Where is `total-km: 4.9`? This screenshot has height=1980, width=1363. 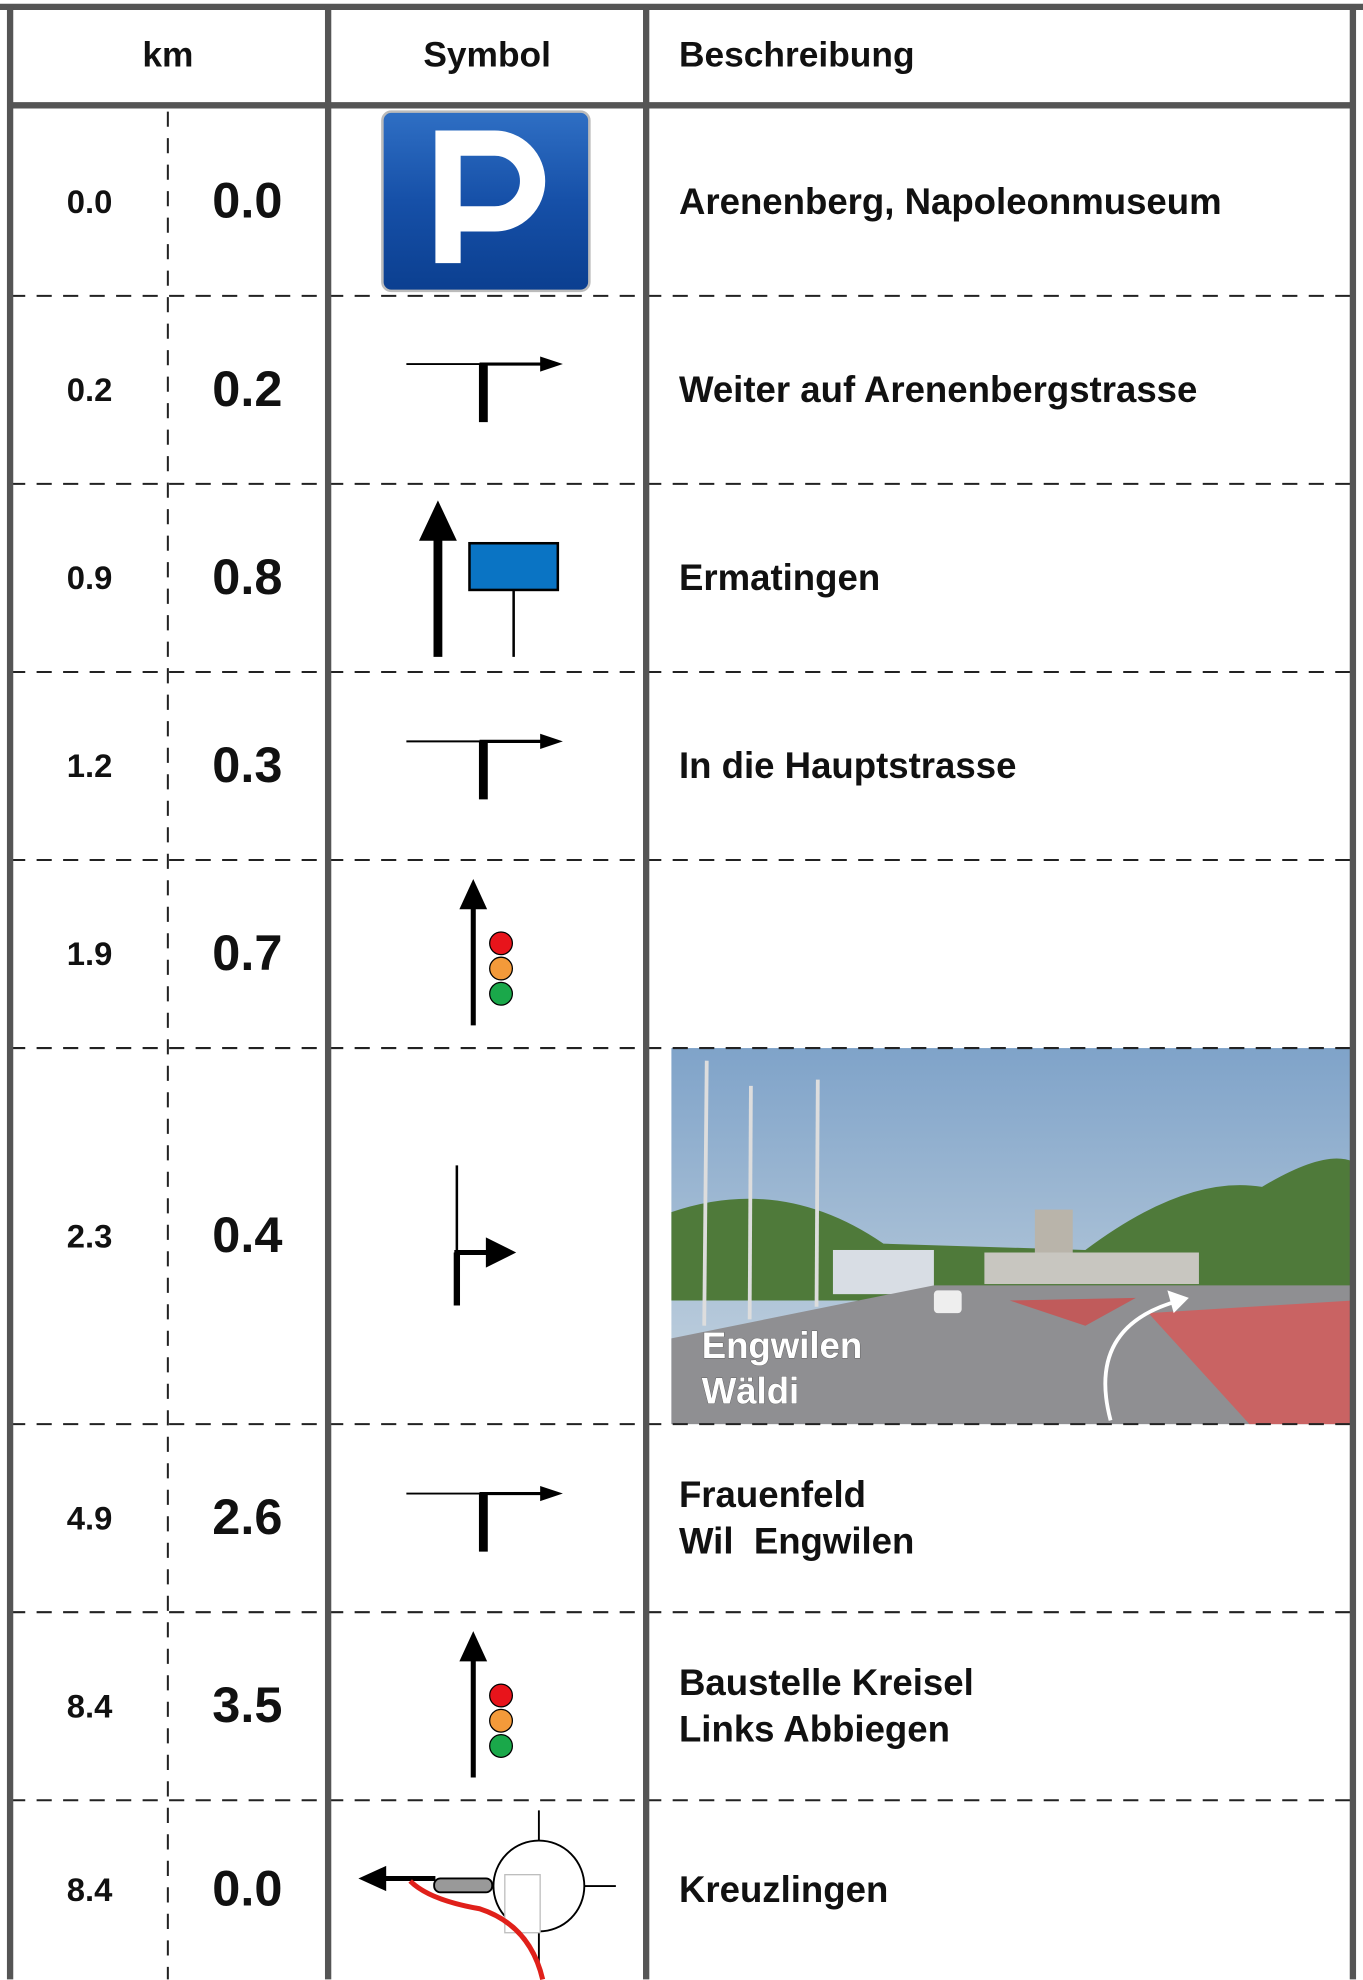
total-km: 4.9 is located at coordinates (90, 1517).